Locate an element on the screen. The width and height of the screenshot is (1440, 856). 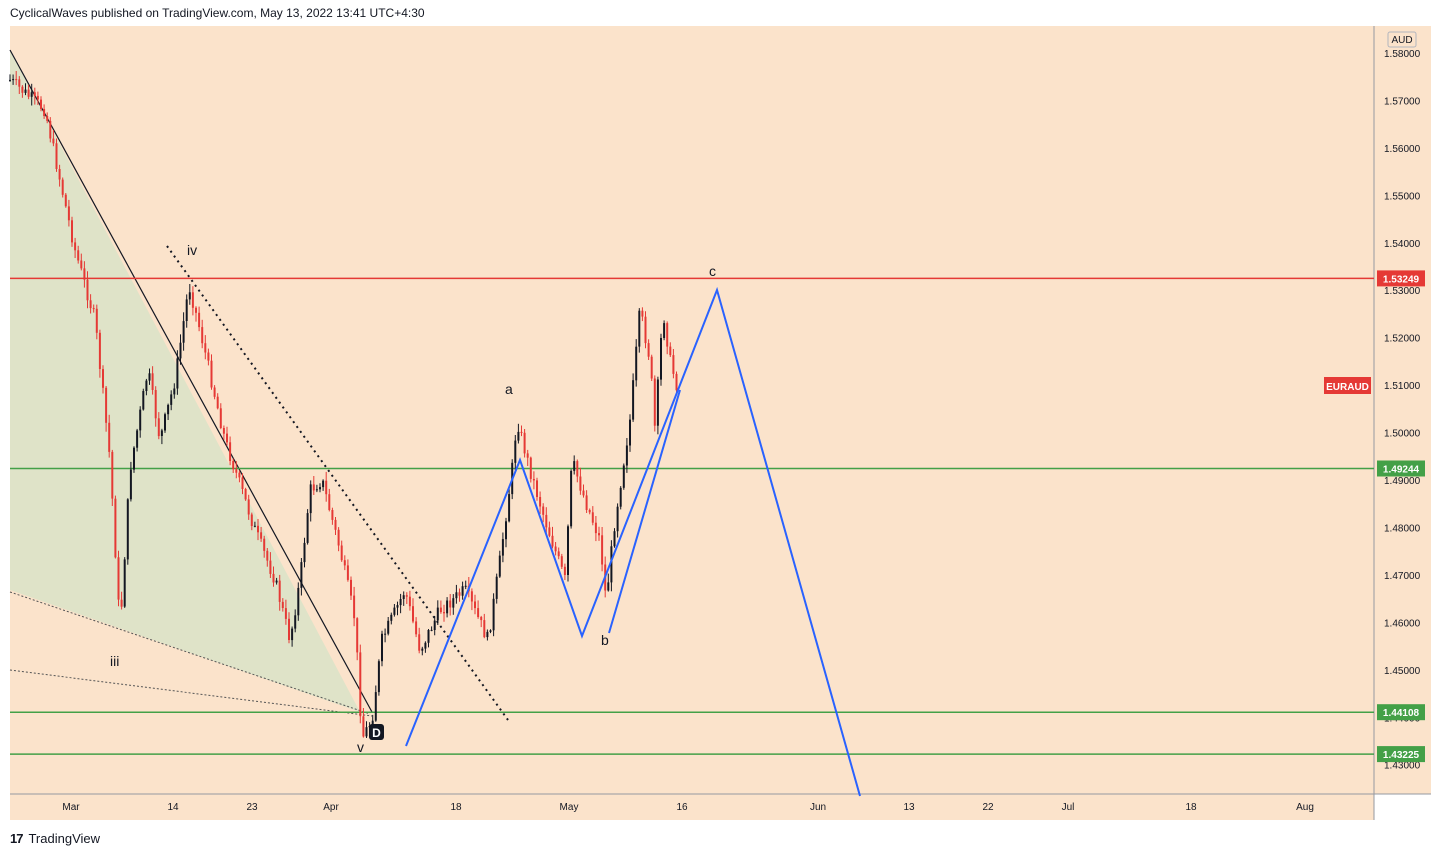
x-tick-11: 18 is located at coordinates (1191, 807).